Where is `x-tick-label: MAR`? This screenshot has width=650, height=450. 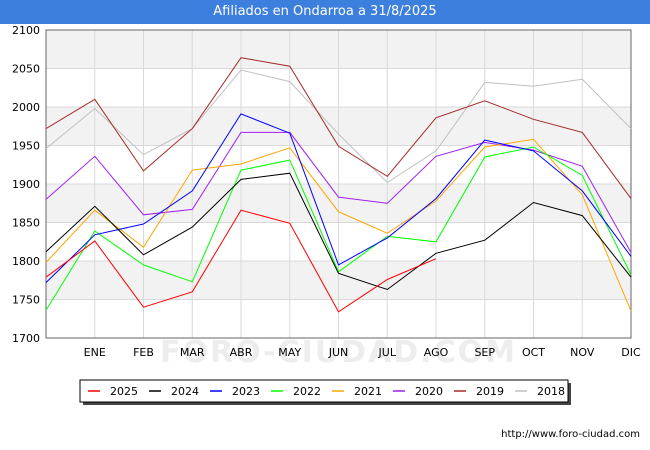 x-tick-label: MAR is located at coordinates (192, 352).